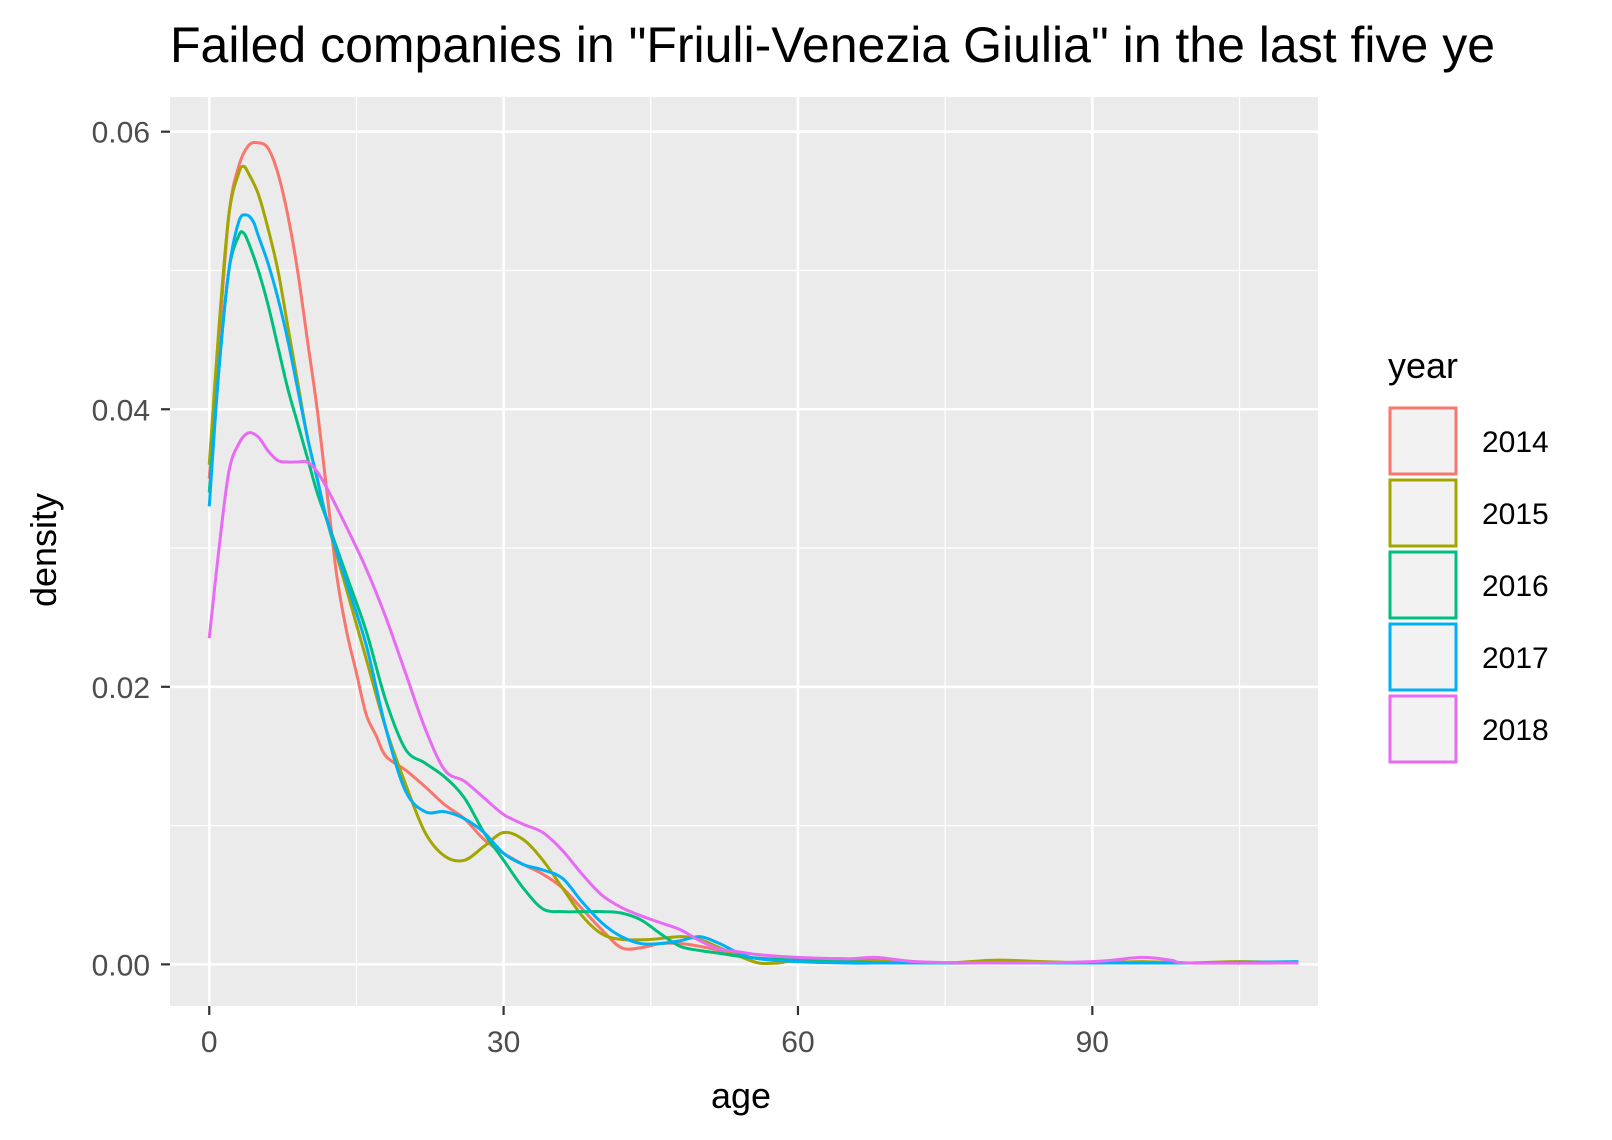 The image size is (1612, 1140). I want to click on x-tick-label: 90, so click(1092, 1042).